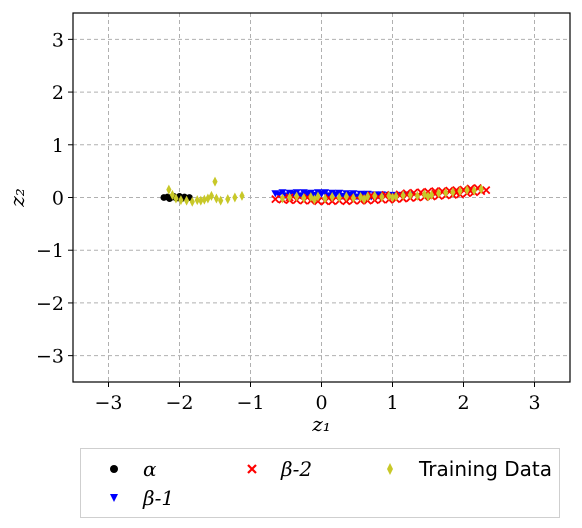 The image size is (582, 528). Describe the element at coordinates (114, 469) in the screenshot. I see `legend-marker-alpha` at that location.